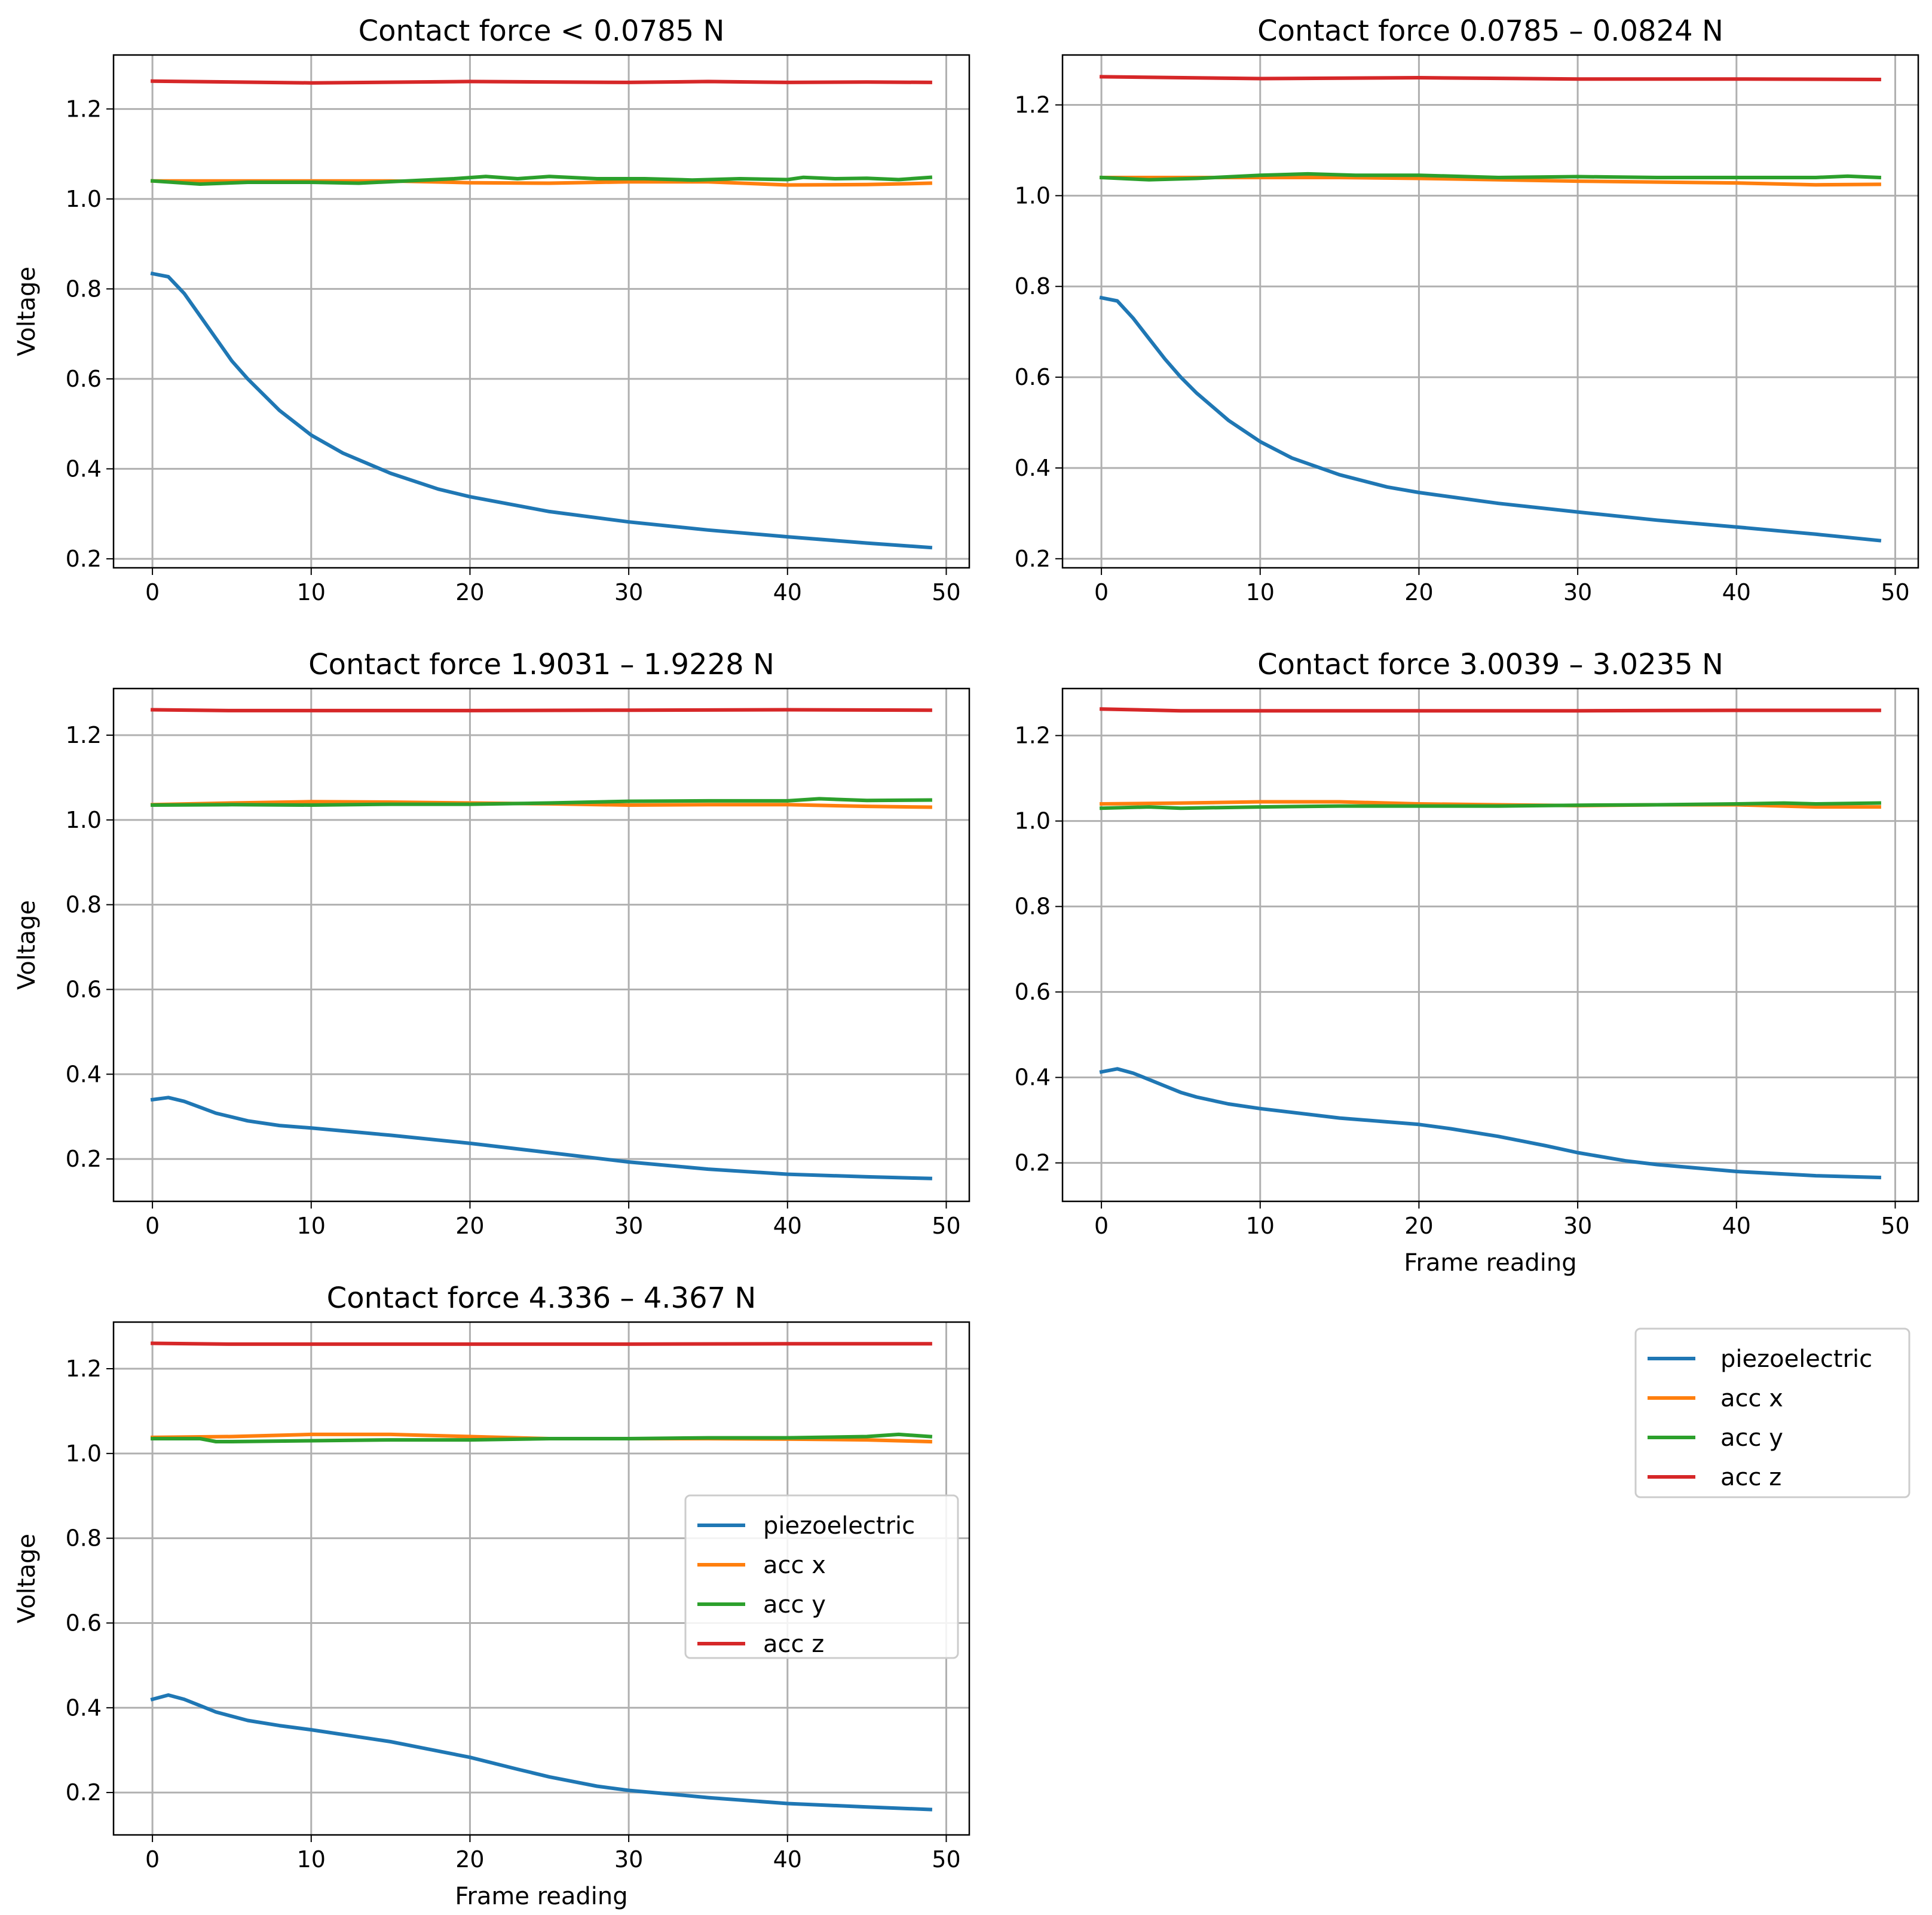 This screenshot has height=1915, width=1932. Describe the element at coordinates (1490, 664) in the screenshot. I see `subplot-title: Contact force 3.0039 – 3.0235 N` at that location.